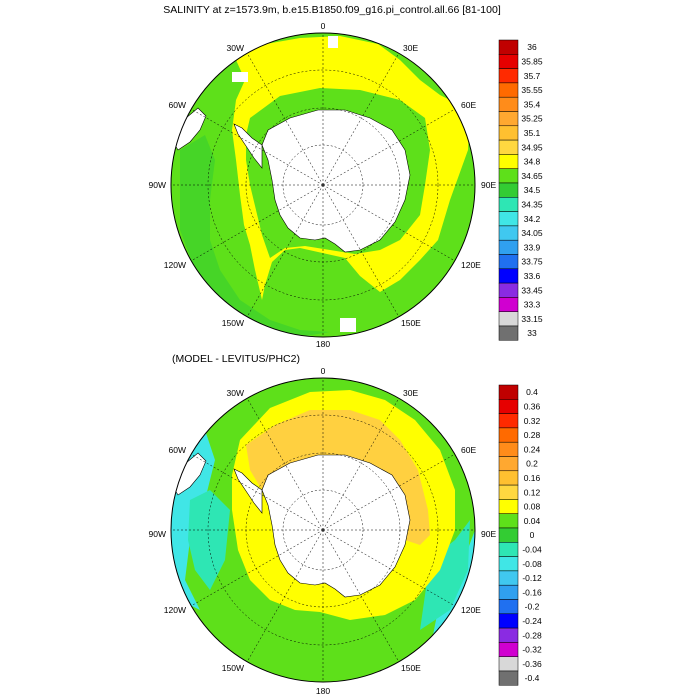 The height and width of the screenshot is (700, 700). I want to click on bottom-colorbar-label: 0, so click(532, 535).